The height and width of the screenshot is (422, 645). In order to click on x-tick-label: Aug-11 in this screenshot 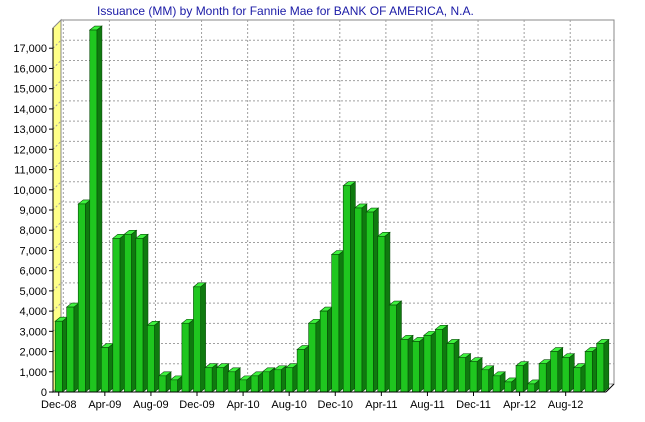, I will do `click(427, 405)`.